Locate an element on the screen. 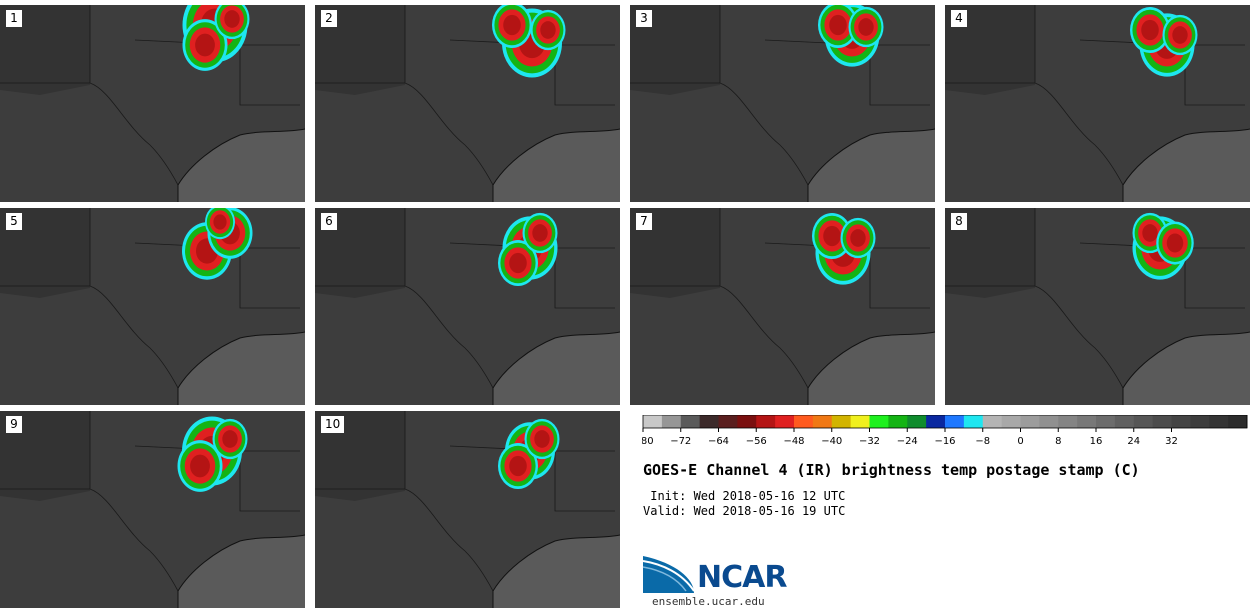  panel-number: 6 is located at coordinates (329, 221).